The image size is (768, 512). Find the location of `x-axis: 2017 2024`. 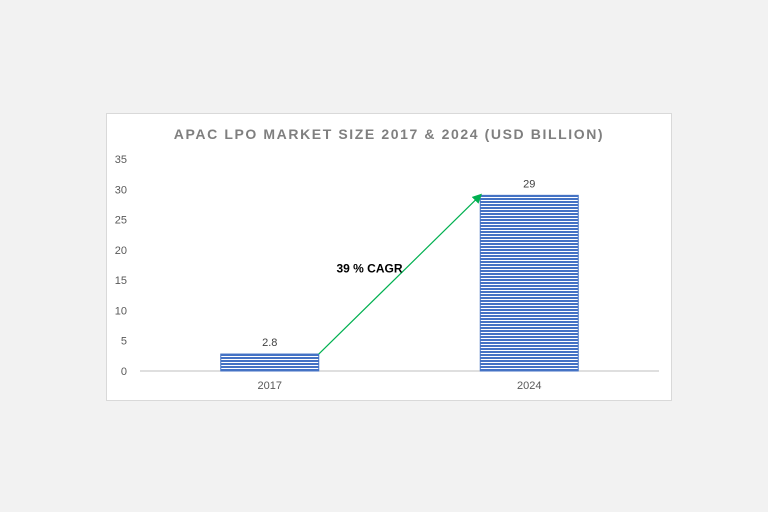

x-axis: 2017 2024 is located at coordinates (400, 386).